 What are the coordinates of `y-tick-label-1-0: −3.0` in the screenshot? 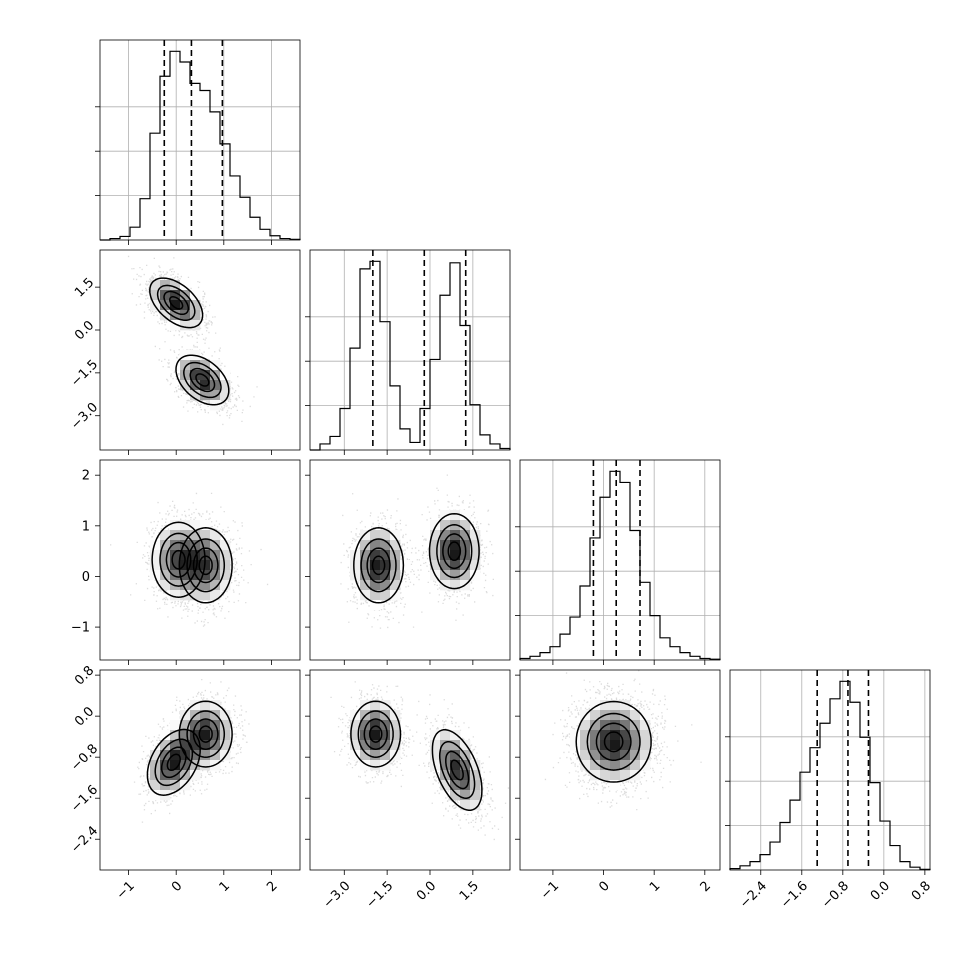 It's located at (84, 416).